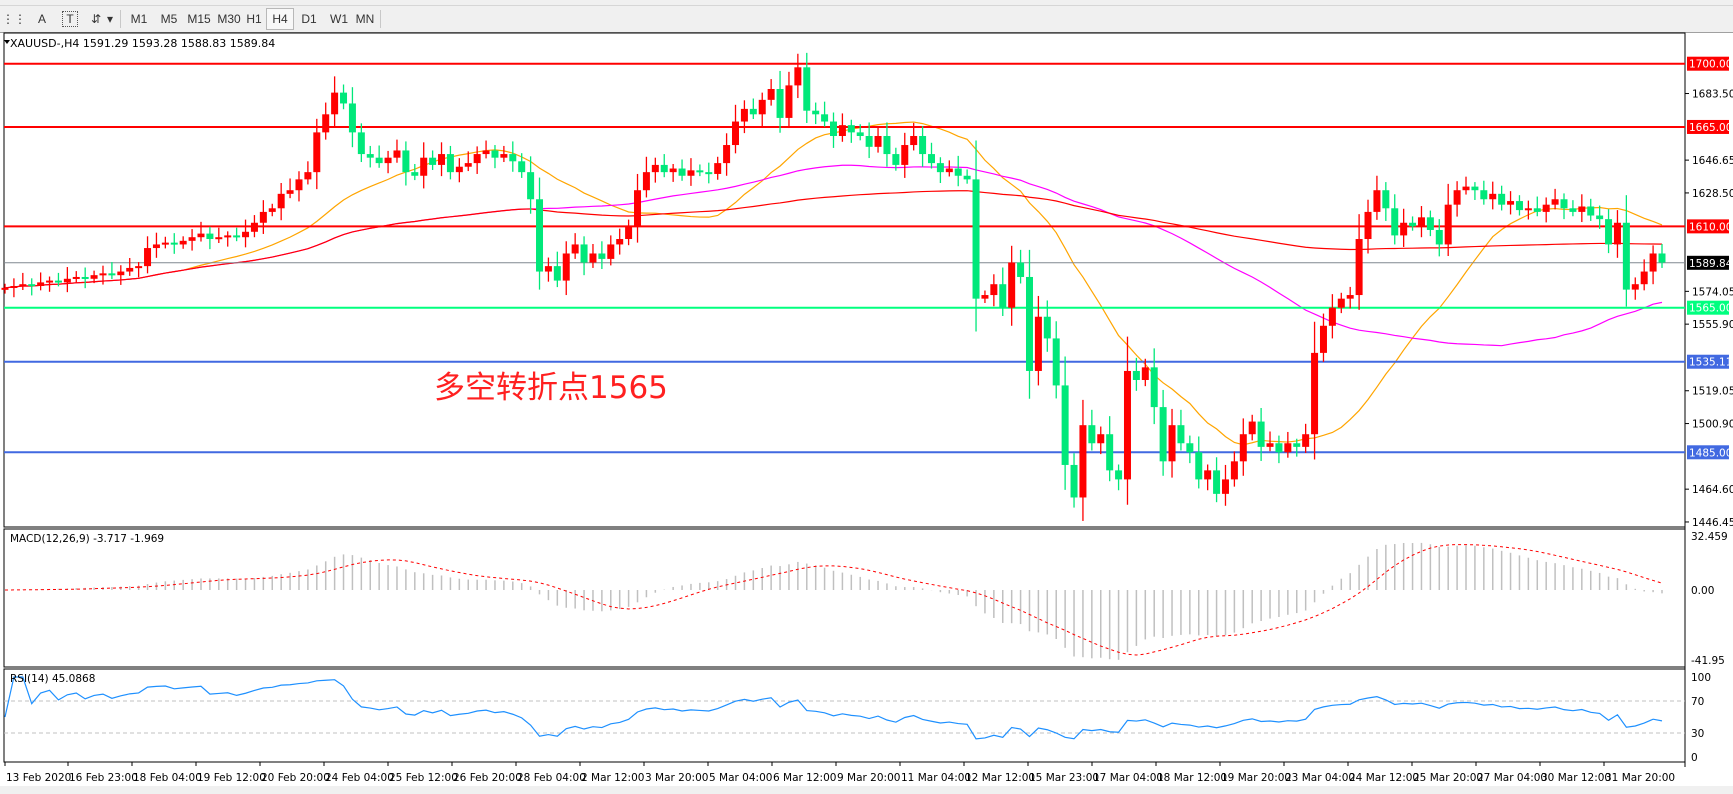  What do you see at coordinates (280, 19) in the screenshot?
I see `timeframe-h4-button: H4` at bounding box center [280, 19].